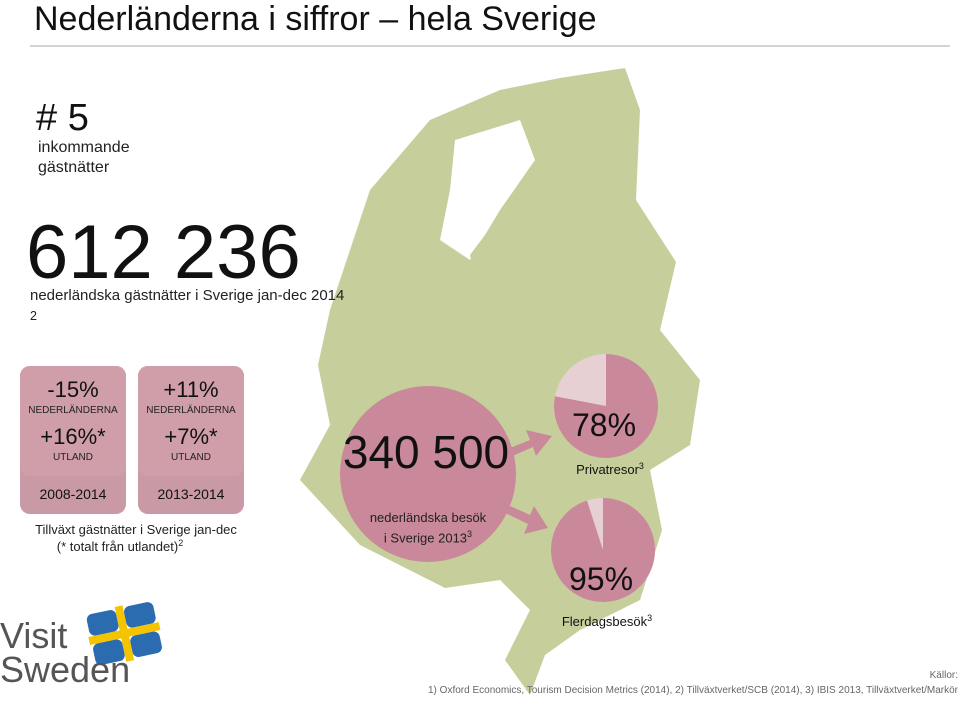 The width and height of the screenshot is (960, 703). What do you see at coordinates (33, 635) in the screenshot?
I see `logo-text: Visit` at bounding box center [33, 635].